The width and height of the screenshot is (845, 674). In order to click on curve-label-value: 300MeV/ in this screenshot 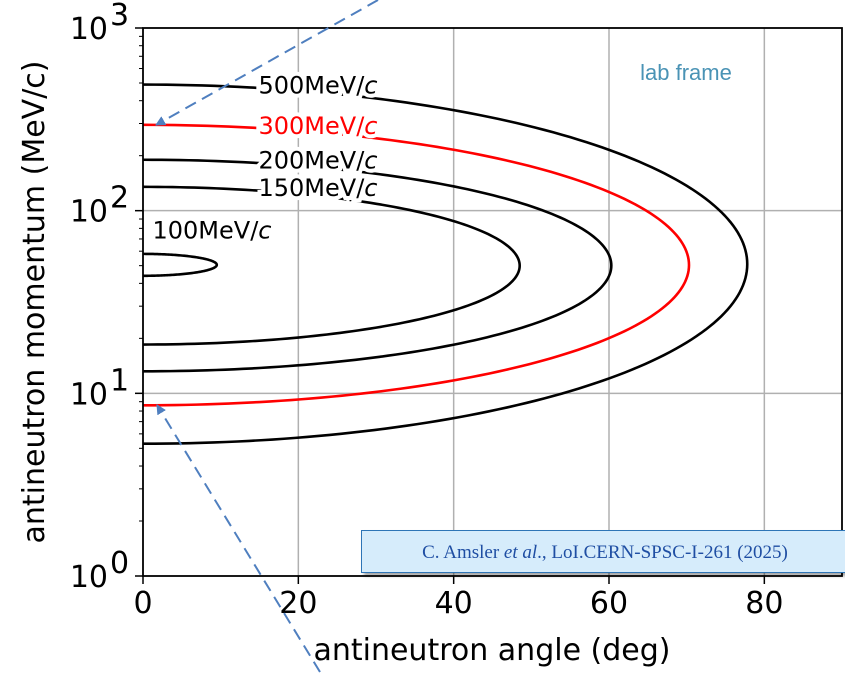, I will do `click(312, 126)`.